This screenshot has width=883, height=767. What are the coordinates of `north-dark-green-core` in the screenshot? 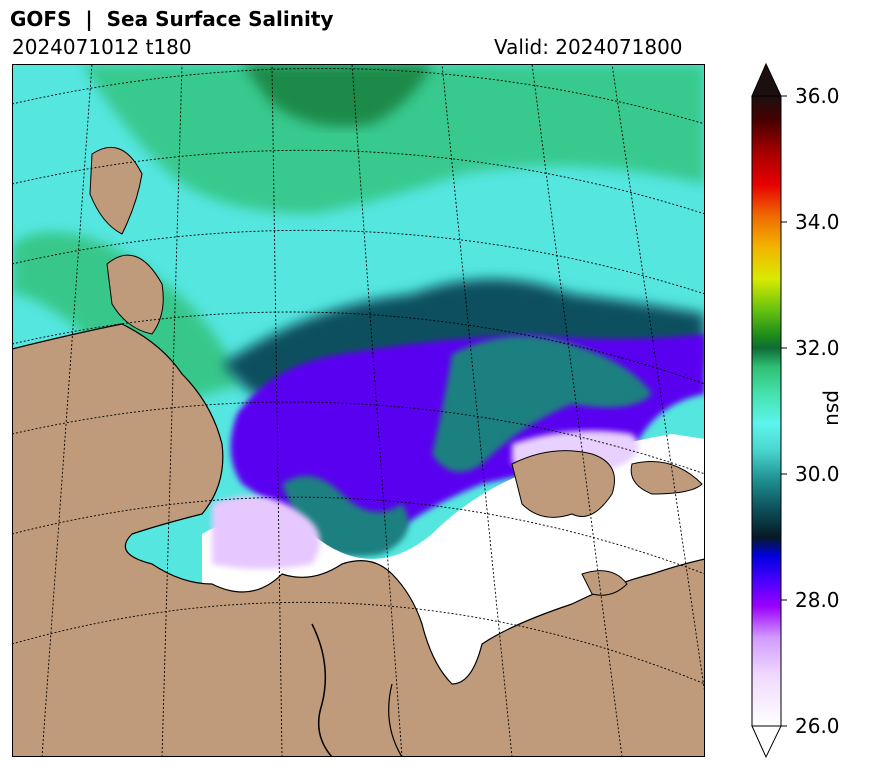 It's located at (337, 95).